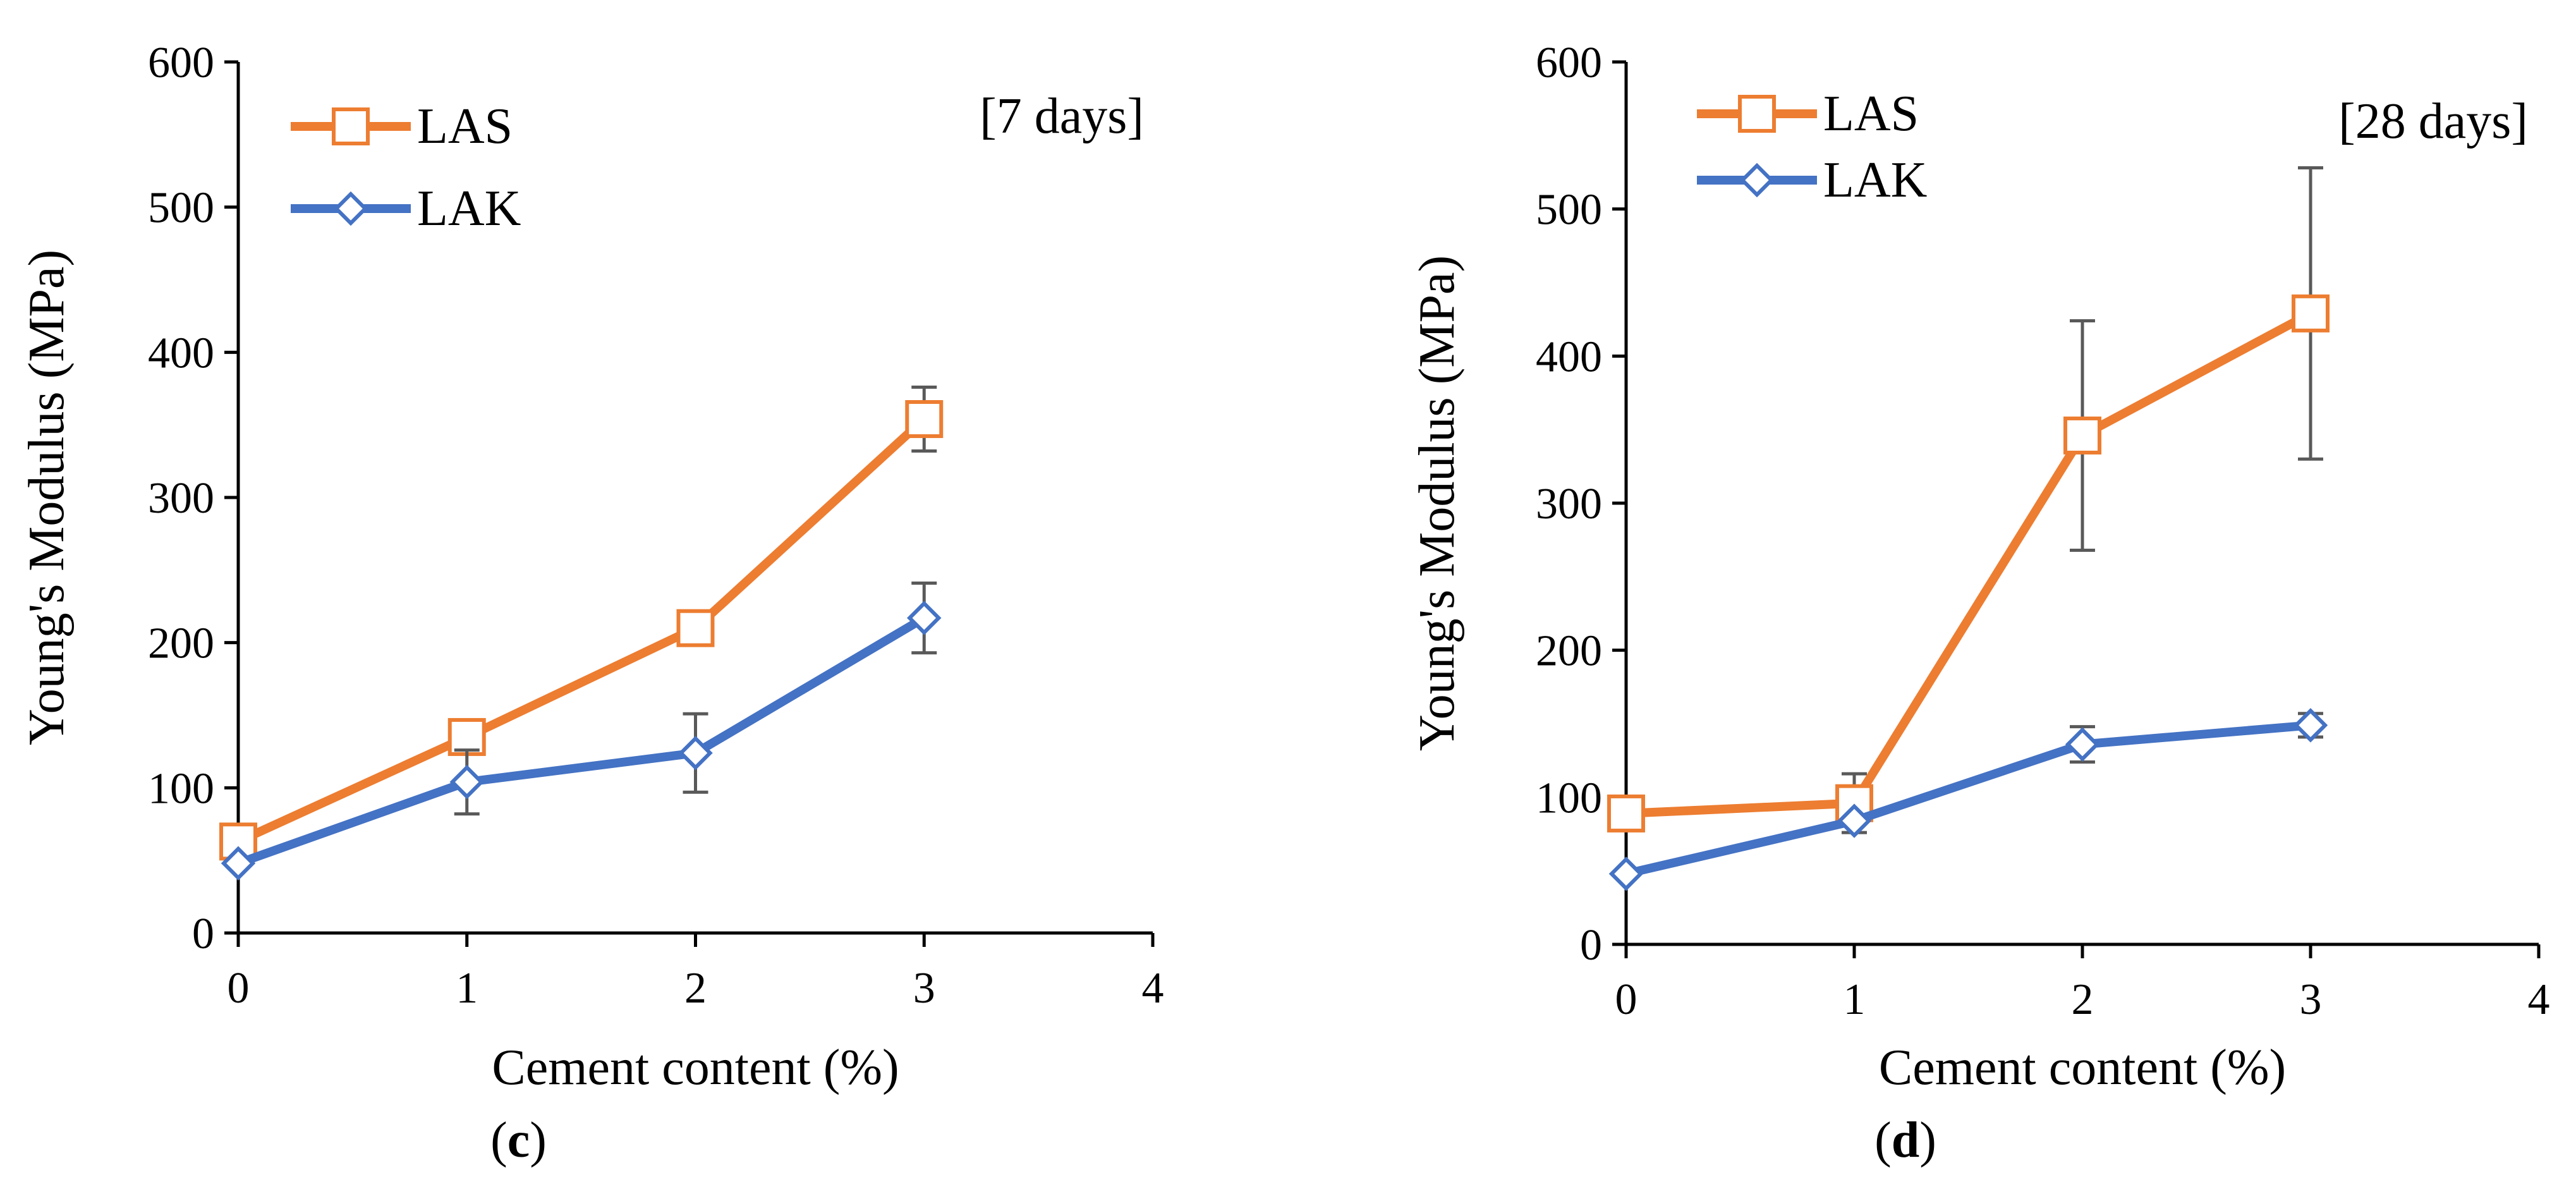 The width and height of the screenshot is (2576, 1189). What do you see at coordinates (1905, 1140) in the screenshot?
I see `panel-label: (d)` at bounding box center [1905, 1140].